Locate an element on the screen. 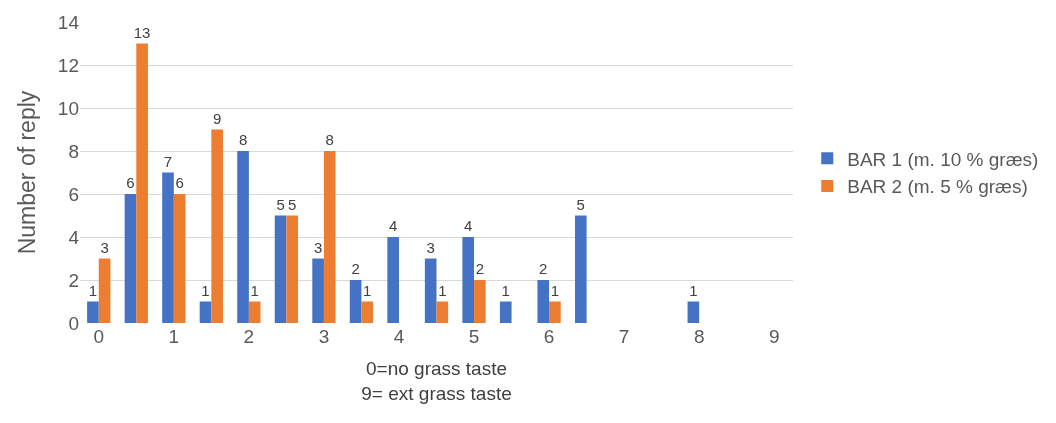 Image resolution: width=1056 pixels, height=423 pixels. y-tick-label: 6 is located at coordinates (73, 194).